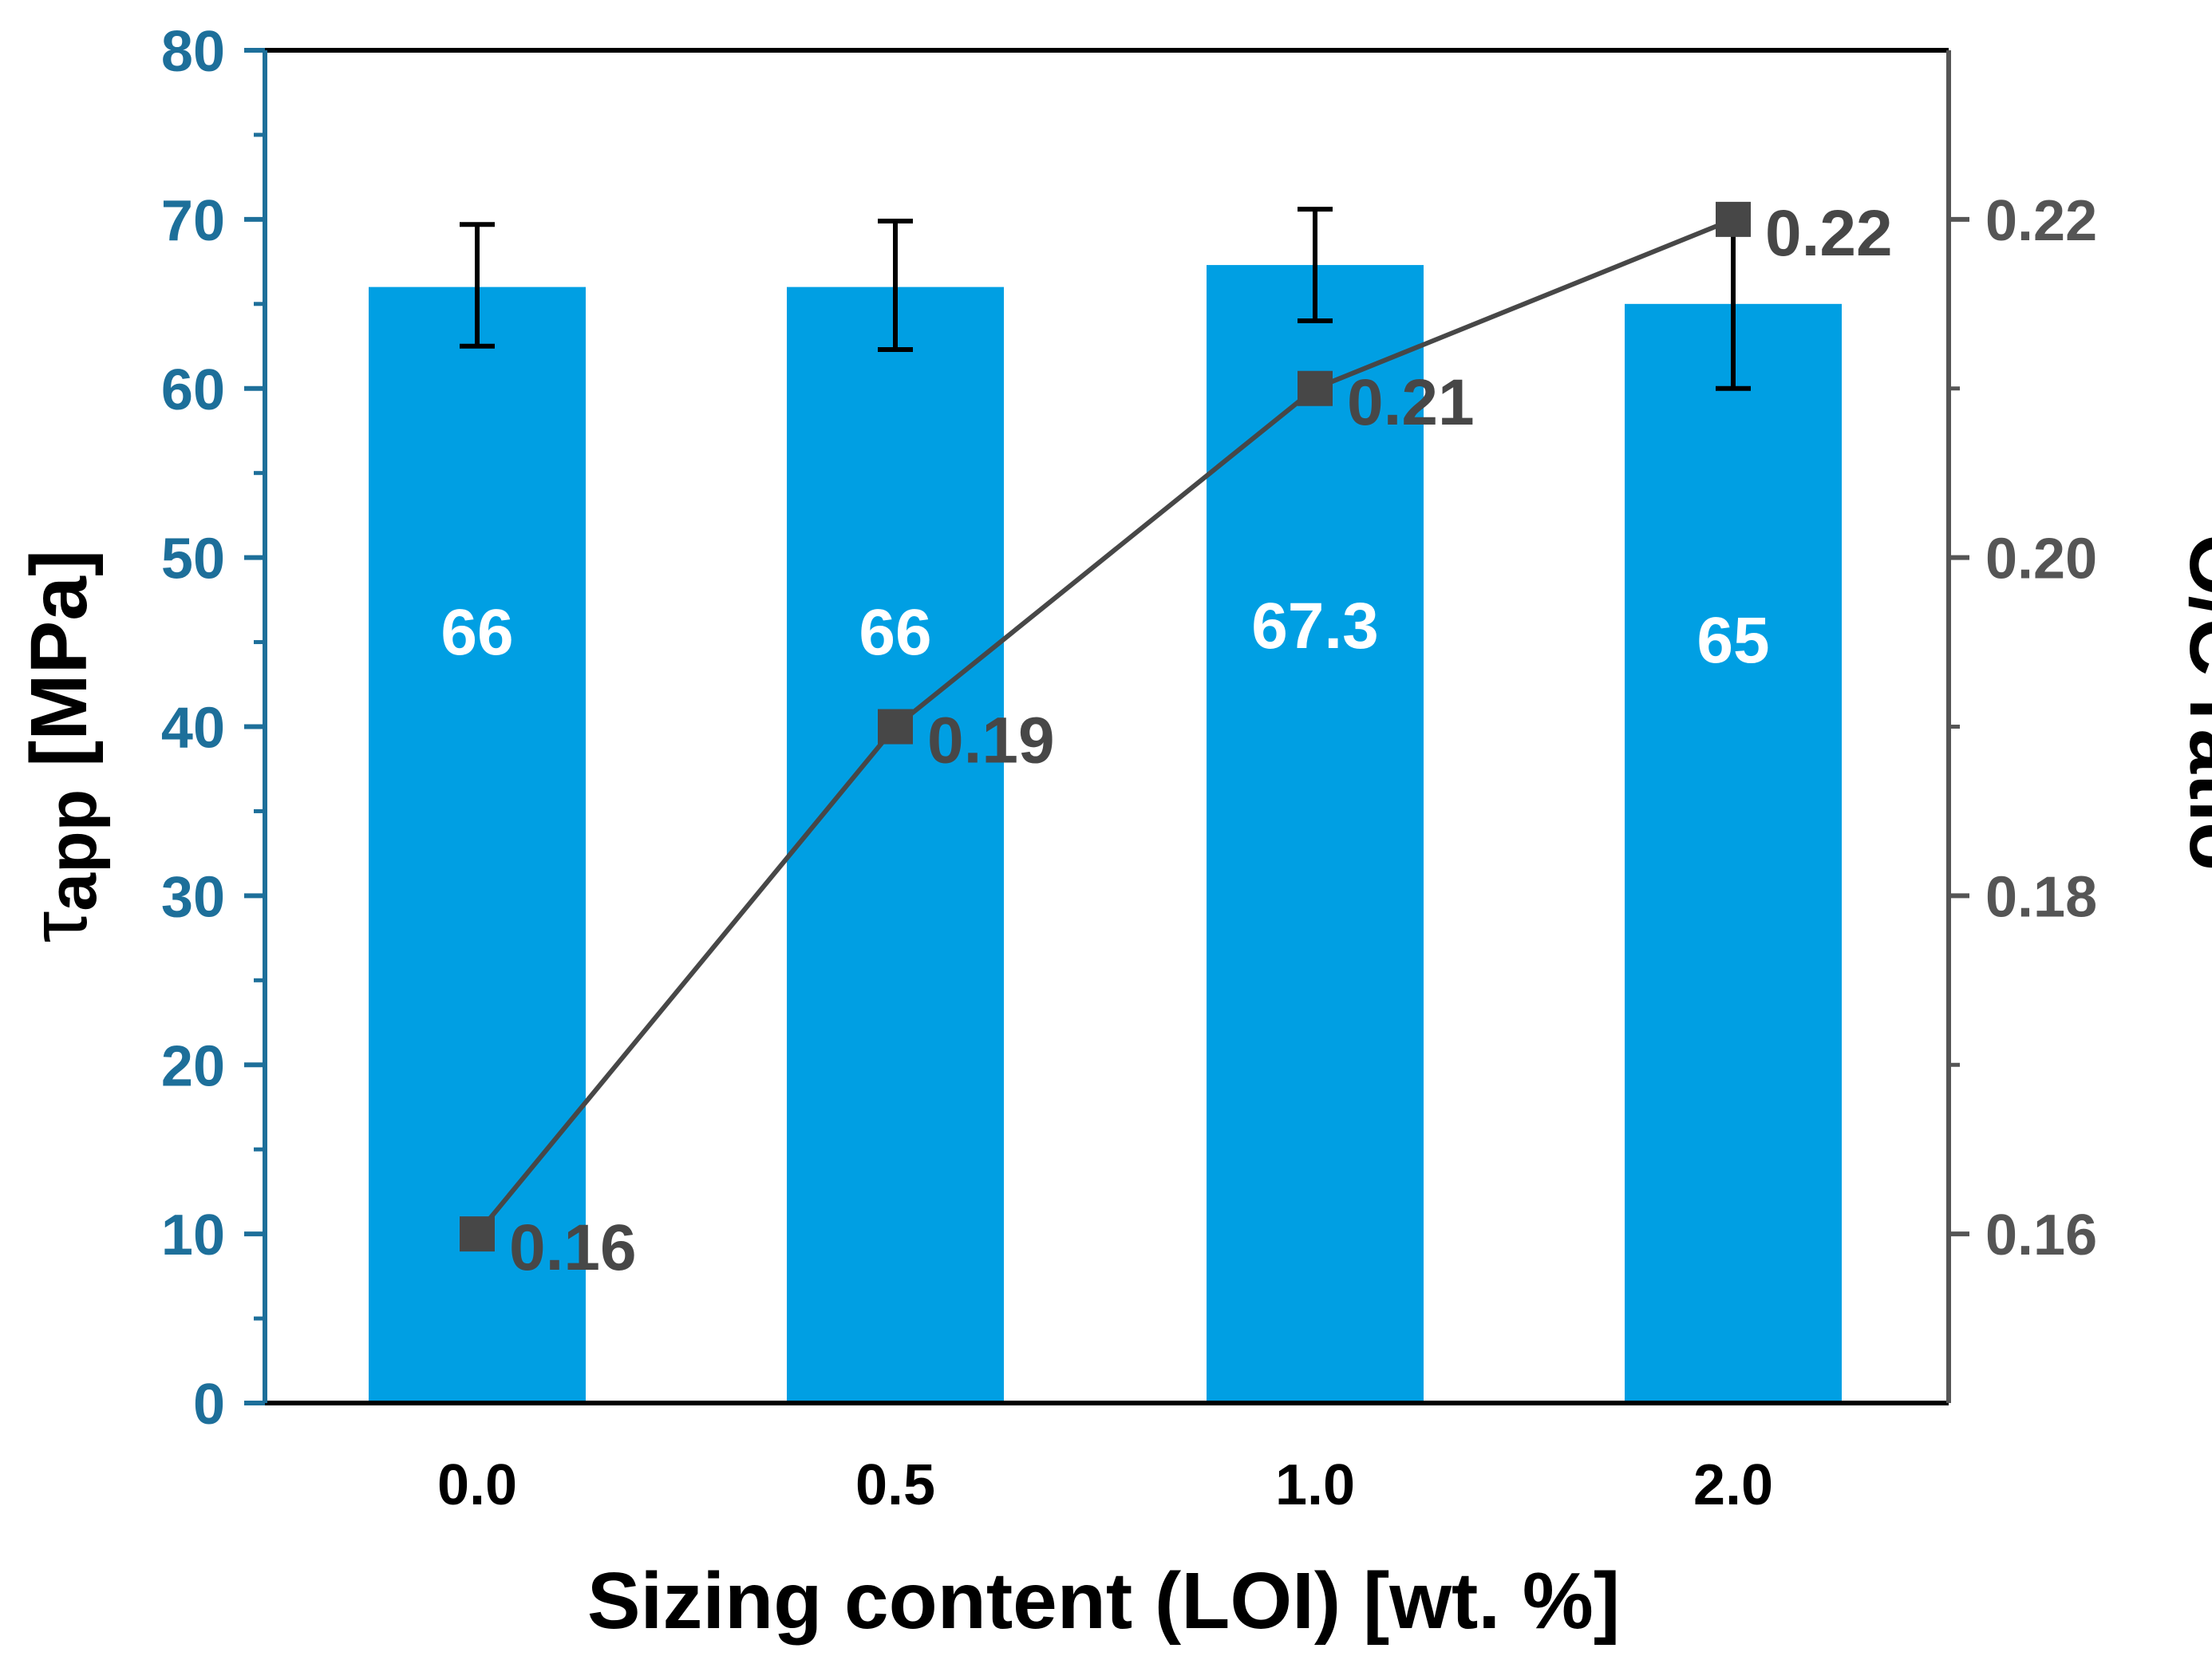  I want to click on bar-value-label-1.0: 67.3, so click(1315, 626).